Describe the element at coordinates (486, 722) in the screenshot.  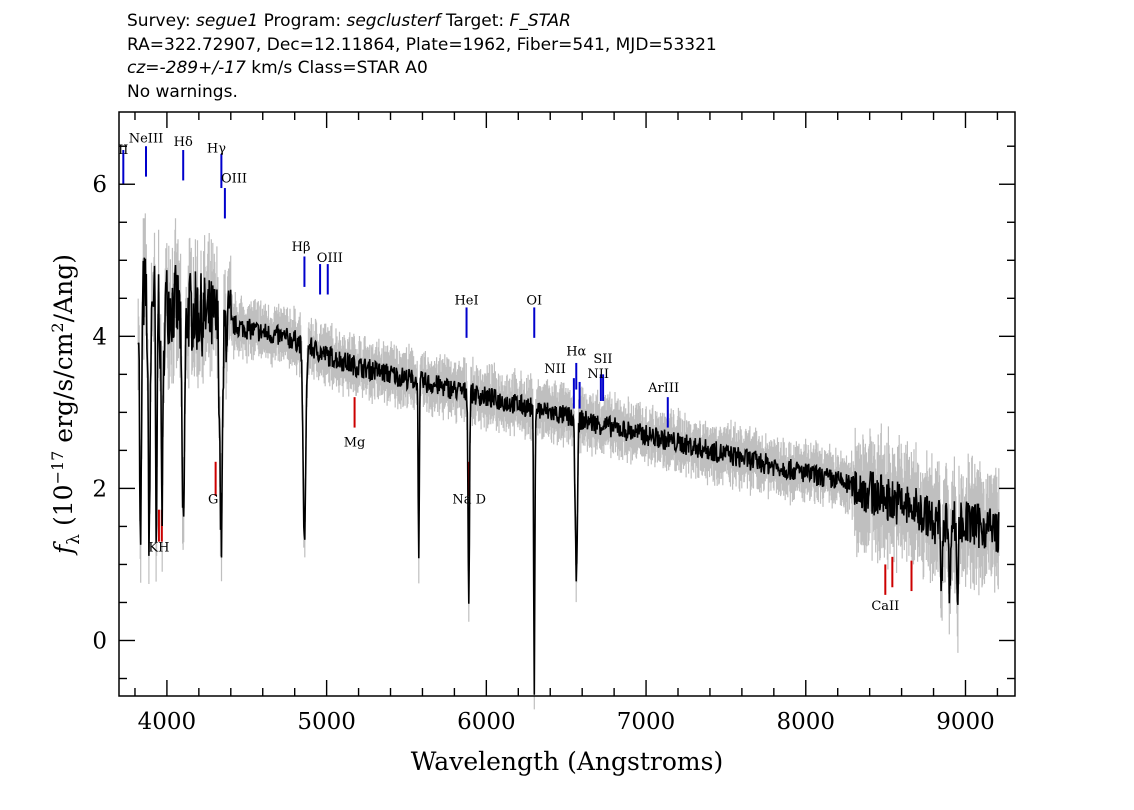
I see `x-tick-label-6000: 6000` at that location.